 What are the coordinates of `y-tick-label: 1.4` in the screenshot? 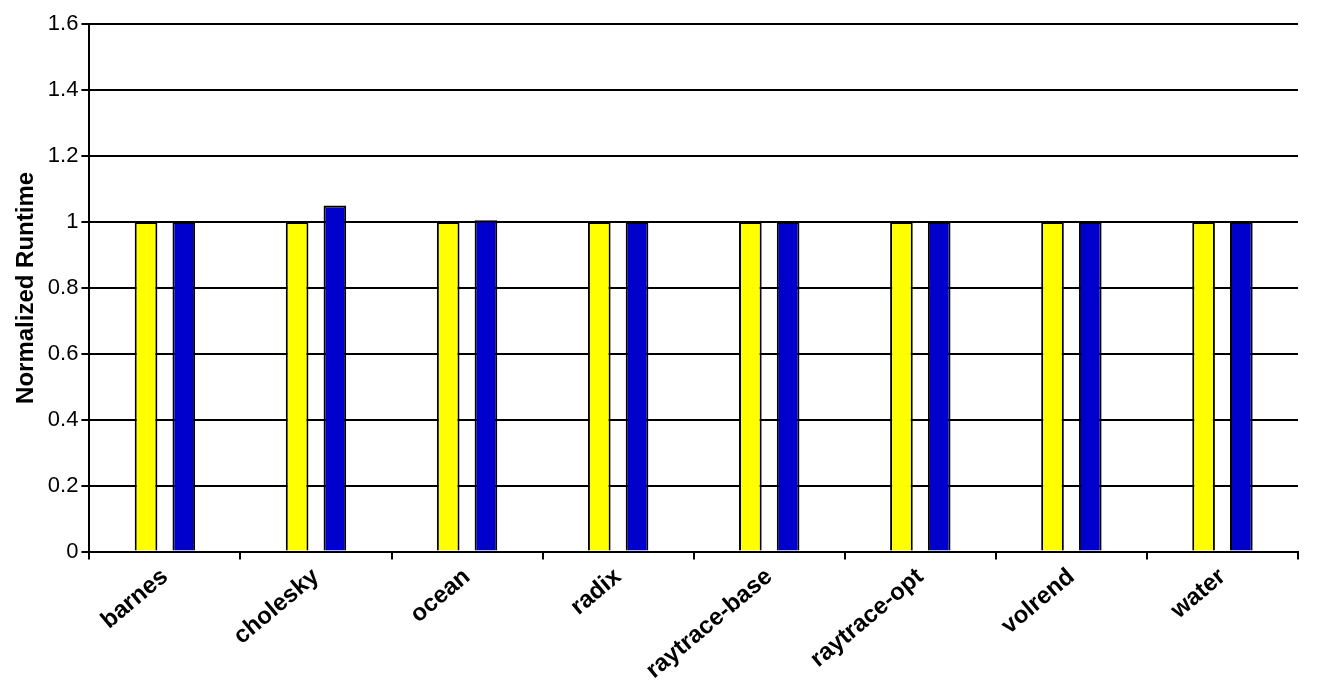 It's located at (63, 89).